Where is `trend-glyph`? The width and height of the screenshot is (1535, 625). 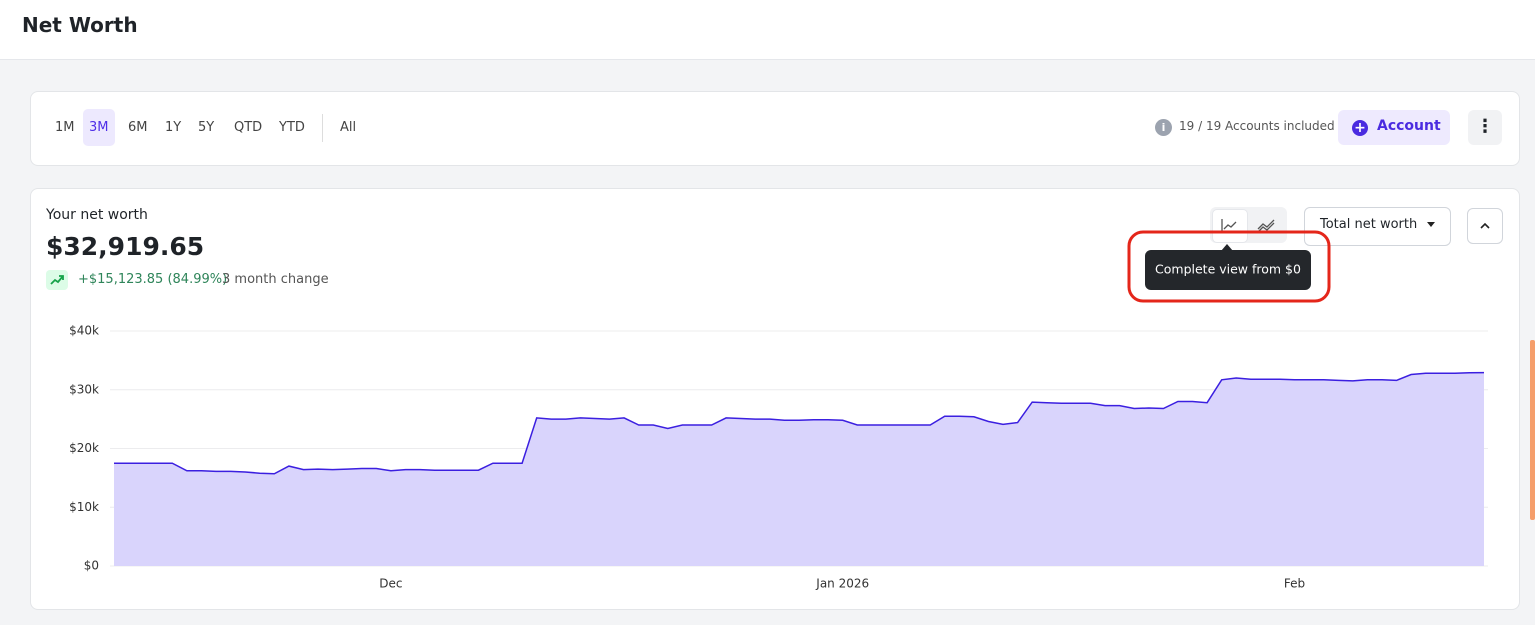 trend-glyph is located at coordinates (57, 280).